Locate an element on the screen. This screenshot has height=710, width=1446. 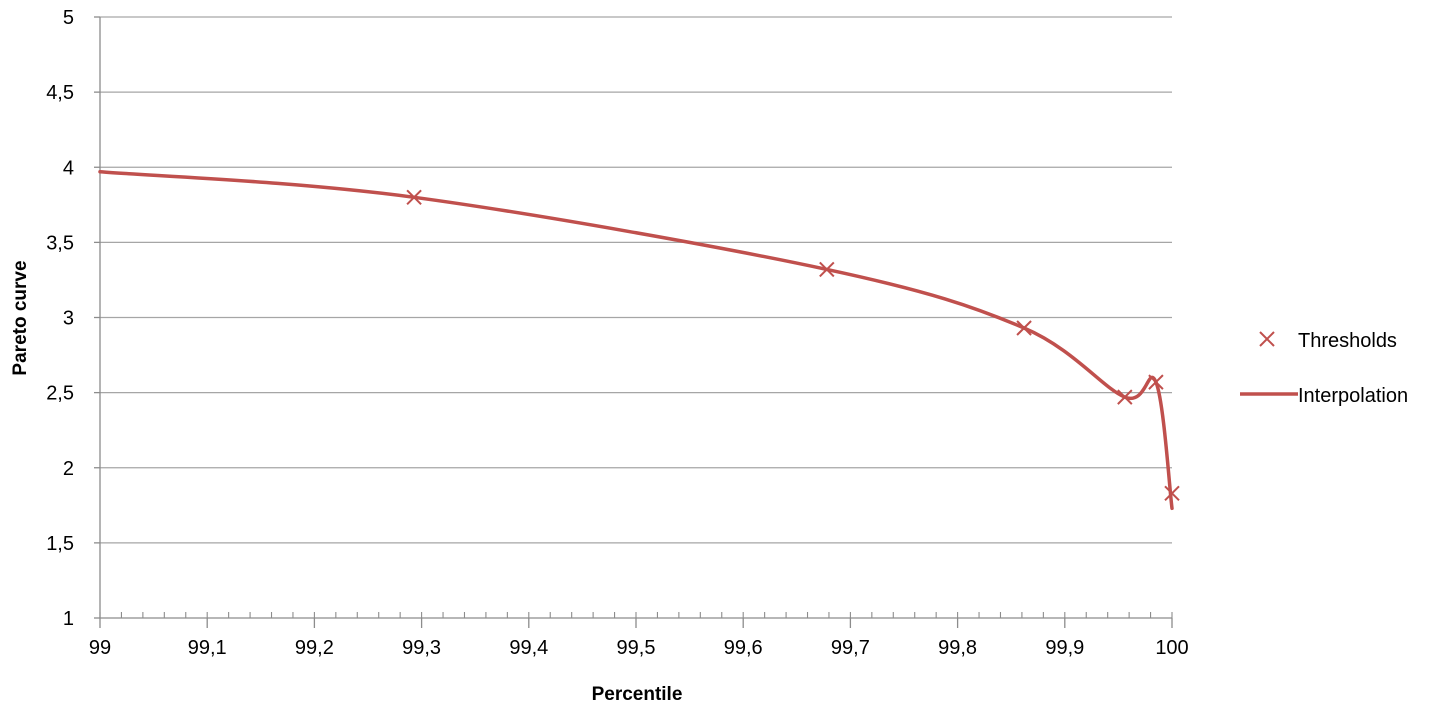
y-tick-label: 2 is located at coordinates (68, 469).